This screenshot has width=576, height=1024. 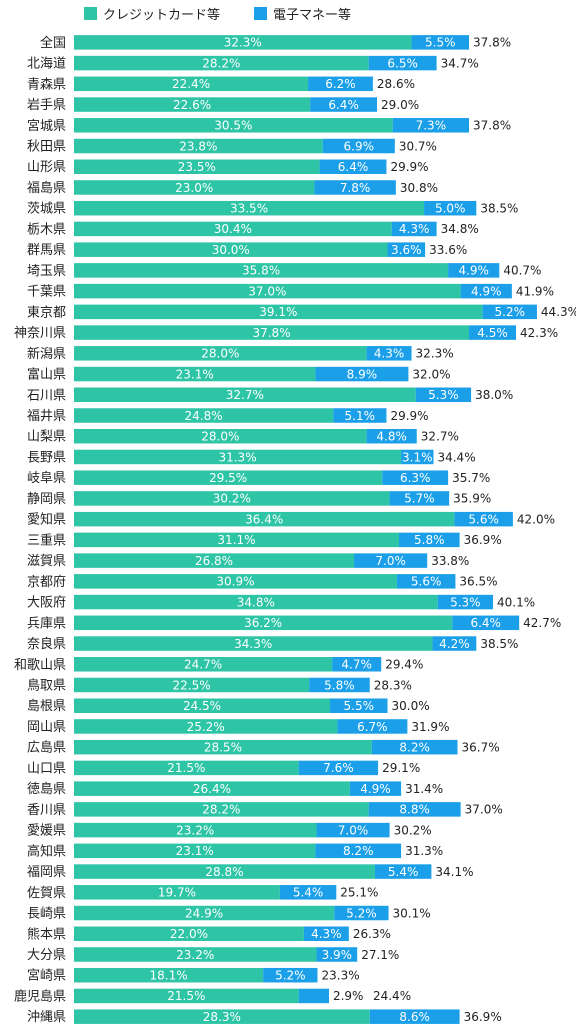 What do you see at coordinates (235, 582) in the screenshot?
I see `data-label-credit: 30.9%` at bounding box center [235, 582].